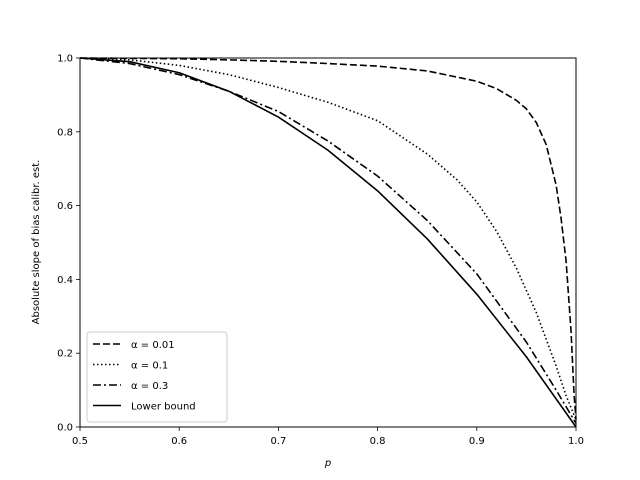 Image resolution: width=640 pixels, height=480 pixels. What do you see at coordinates (65, 59) in the screenshot?
I see `y-tick-label: 1.0` at bounding box center [65, 59].